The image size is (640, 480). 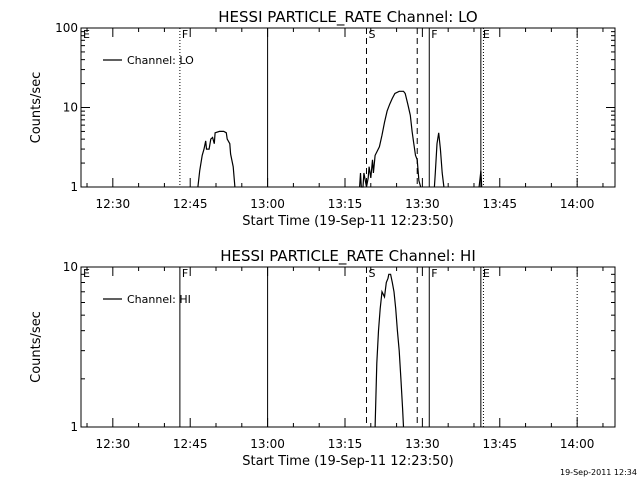 What do you see at coordinates (160, 60) in the screenshot?
I see `legend-entry: Channel: LO` at bounding box center [160, 60].